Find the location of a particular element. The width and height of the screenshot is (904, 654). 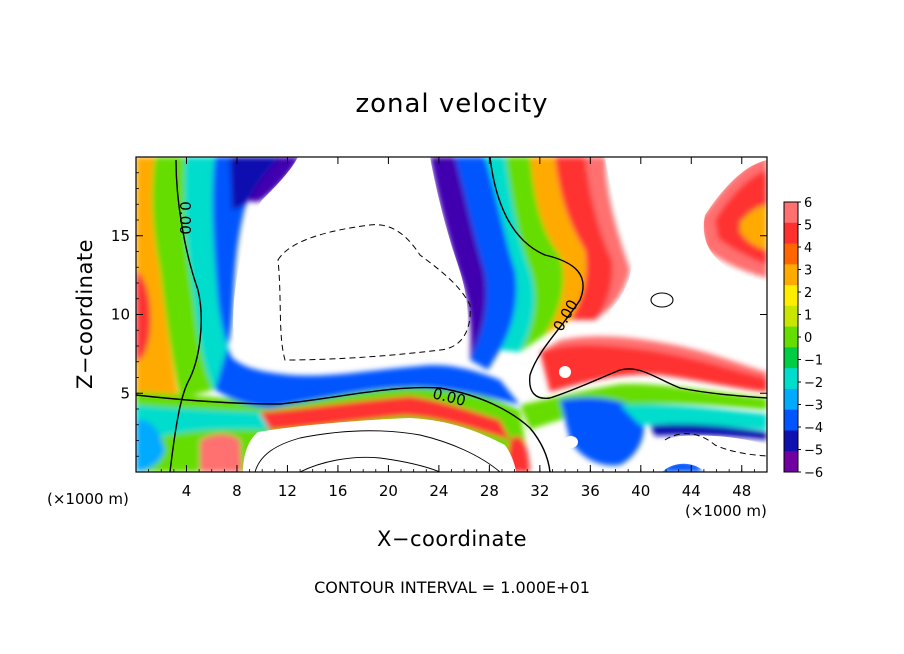

x-tick-label: 12 is located at coordinates (287, 491).